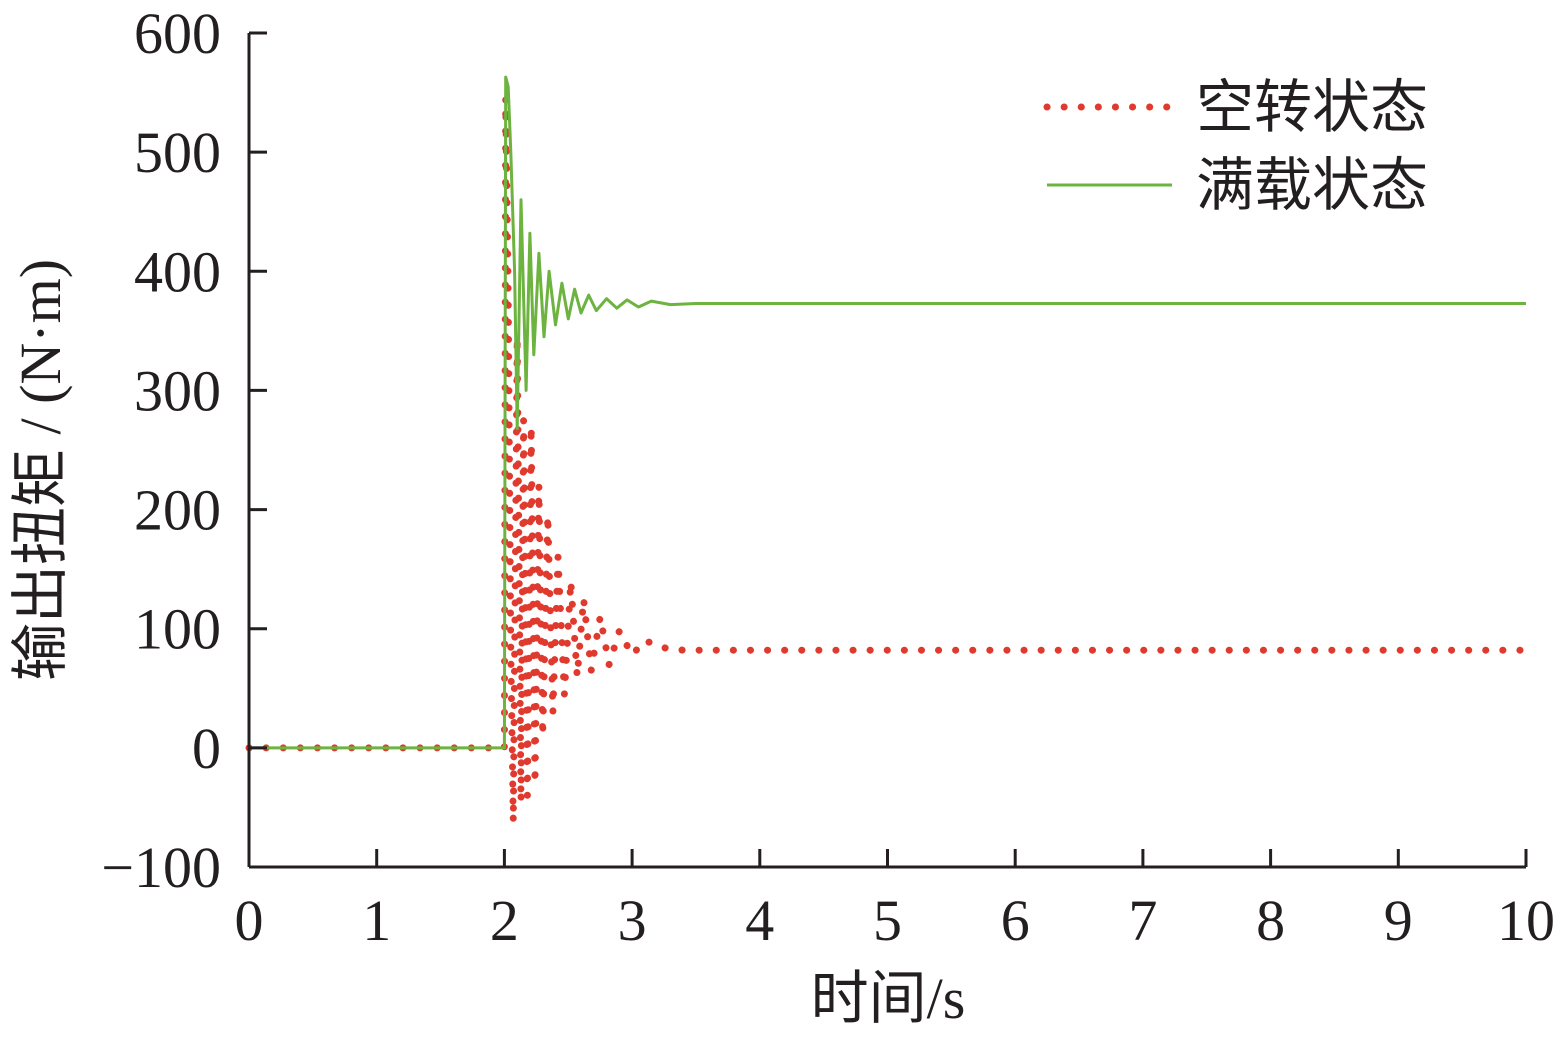 The width and height of the screenshot is (1567, 1048). Describe the element at coordinates (1312, 107) in the screenshot. I see `legend-label-0: 空转状态` at that location.